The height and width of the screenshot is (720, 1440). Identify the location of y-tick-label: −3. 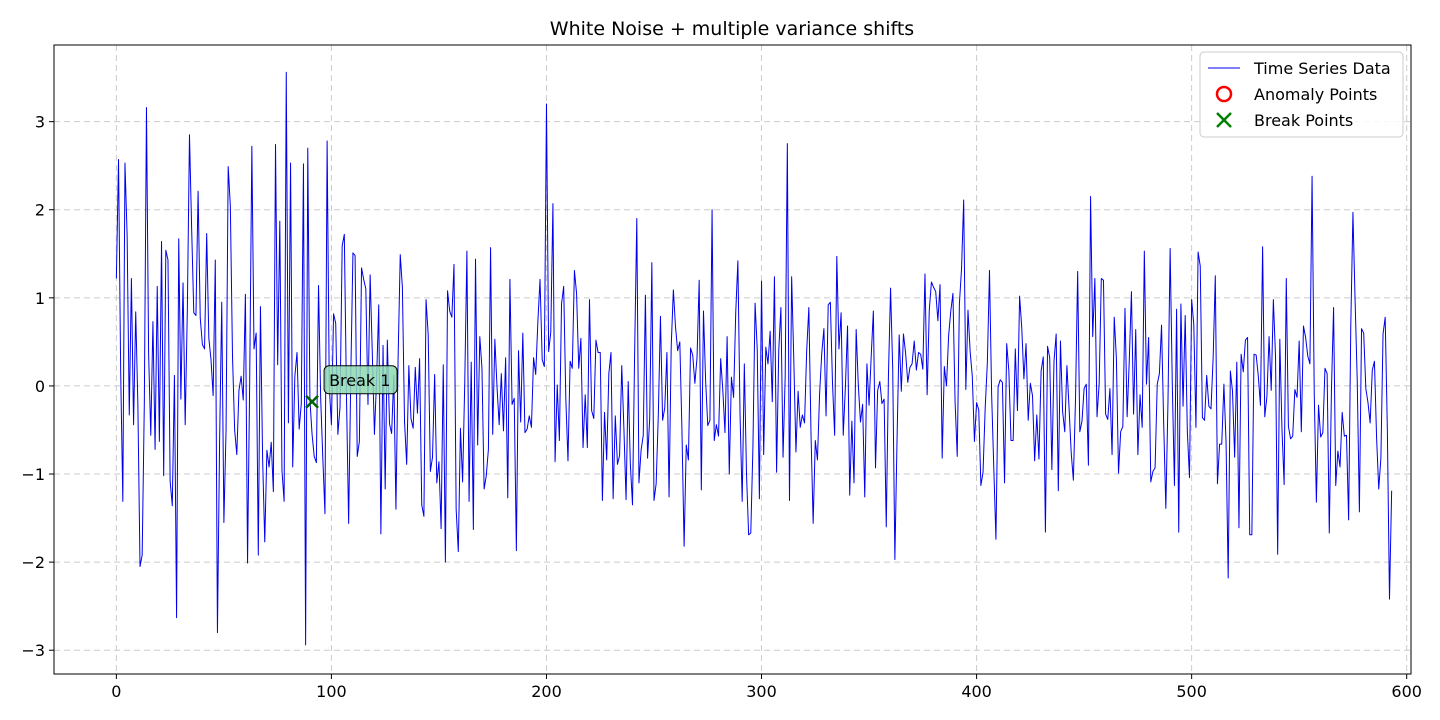
(33, 650).